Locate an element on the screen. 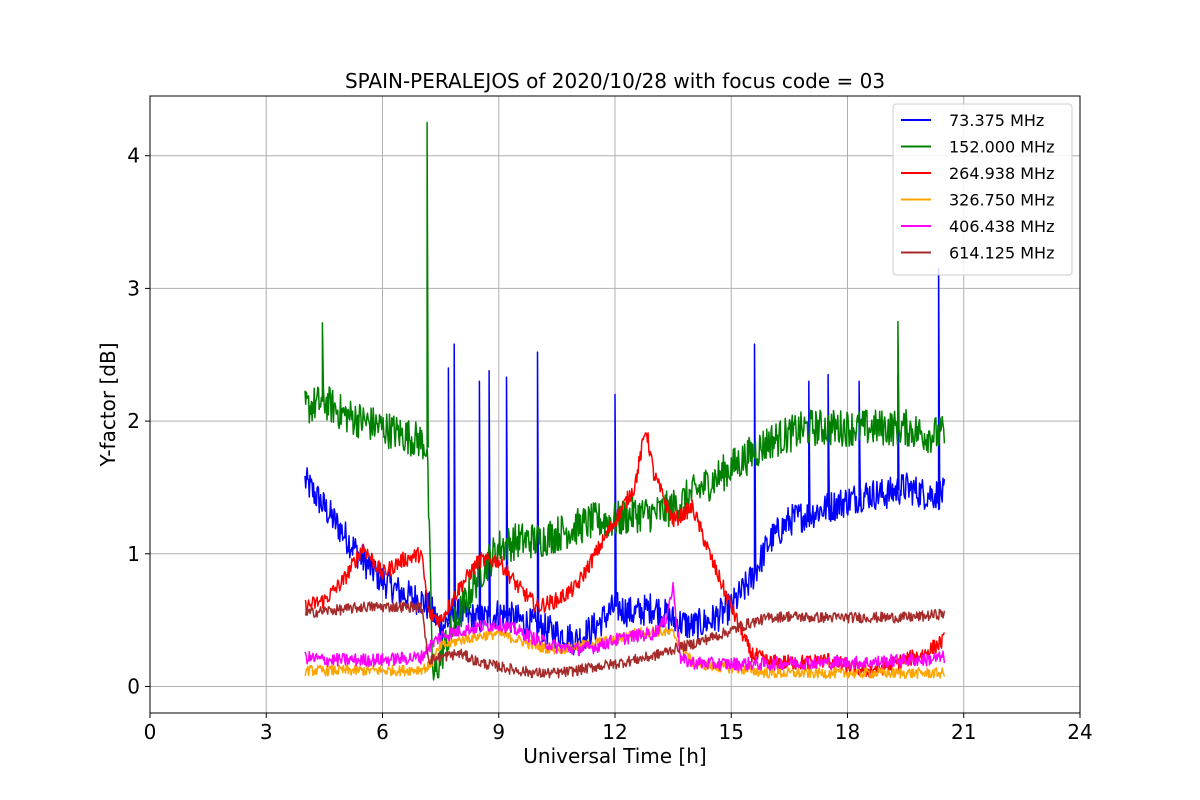 The height and width of the screenshot is (800, 1200). x-tick-label: 0 is located at coordinates (150, 732).